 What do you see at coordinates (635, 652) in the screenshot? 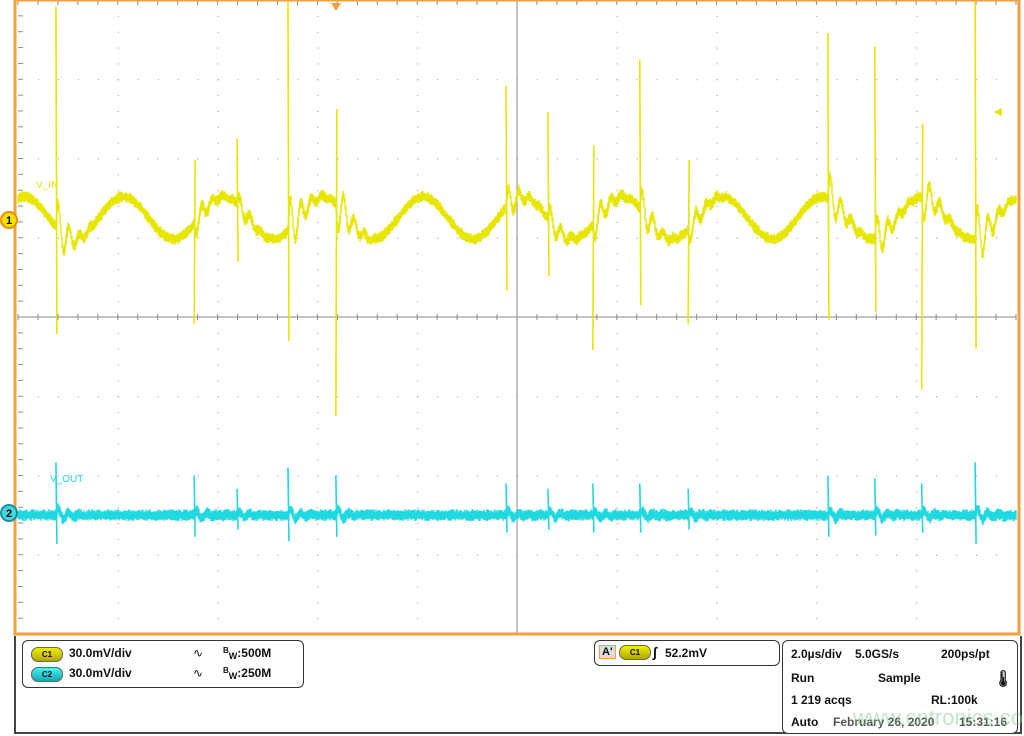
I see `trigger-source-badge: C1` at bounding box center [635, 652].